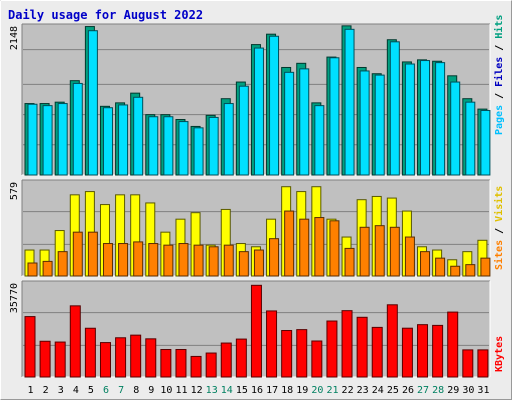 This screenshot has height=400, width=512. What do you see at coordinates (499, 27) in the screenshot?
I see `legend-item-hits: Hits` at bounding box center [499, 27].